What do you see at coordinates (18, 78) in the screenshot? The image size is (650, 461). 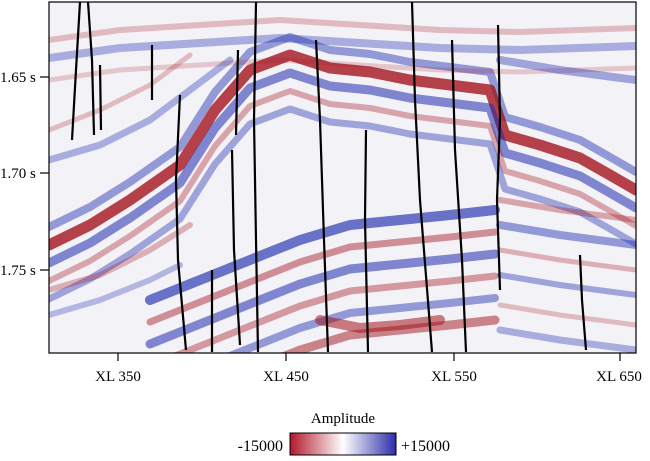 I see `y-tick-label: 1.65 s` at bounding box center [18, 78].